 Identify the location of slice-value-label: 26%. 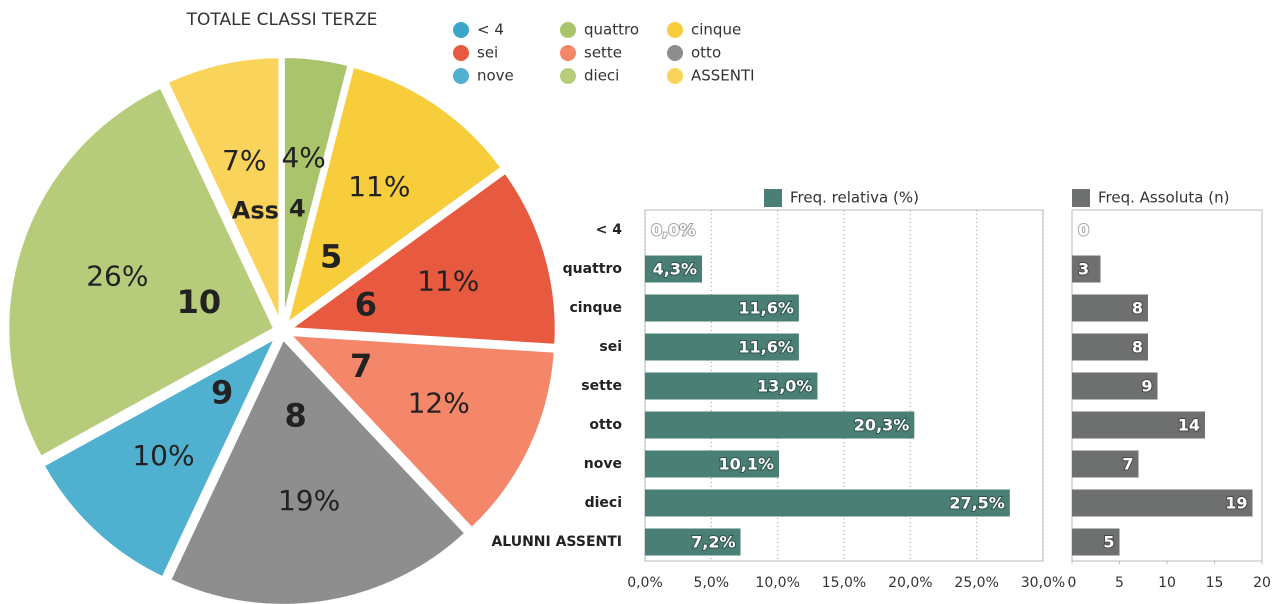
(117, 275).